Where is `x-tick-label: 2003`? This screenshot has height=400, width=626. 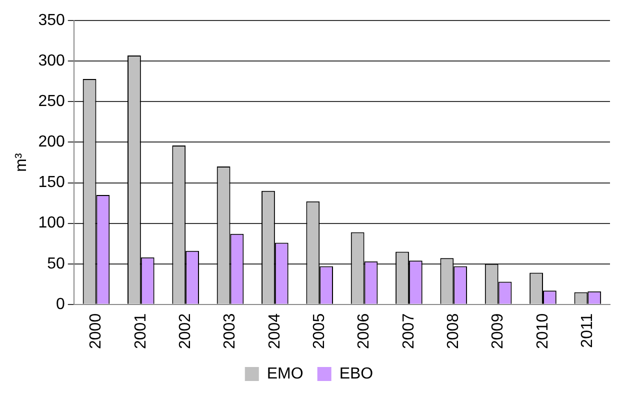
x-tick-label: 2003 is located at coordinates (230, 331).